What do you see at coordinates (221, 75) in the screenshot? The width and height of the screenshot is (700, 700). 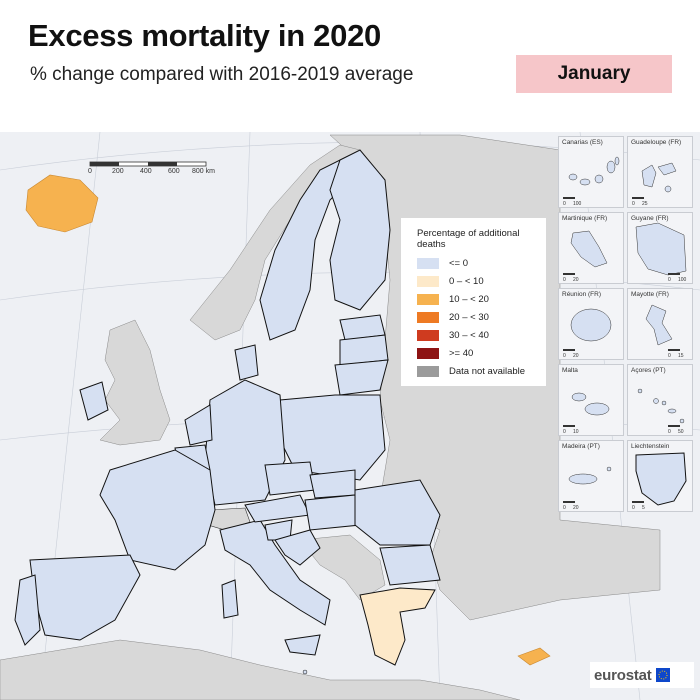 I see `map-subtitle: % change compared with 2016-2019 average` at bounding box center [221, 75].